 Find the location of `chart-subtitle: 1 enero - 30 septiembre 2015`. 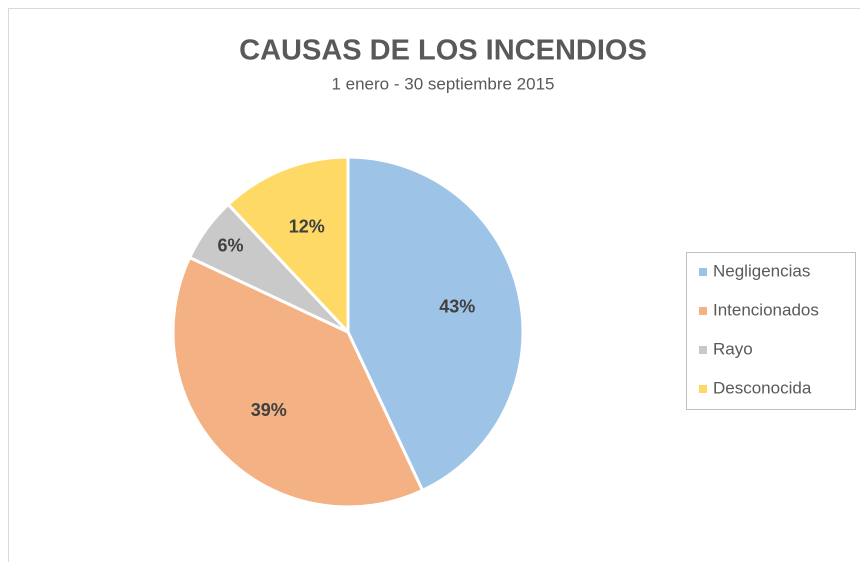

chart-subtitle: 1 enero - 30 septiembre 2015 is located at coordinates (442, 83).